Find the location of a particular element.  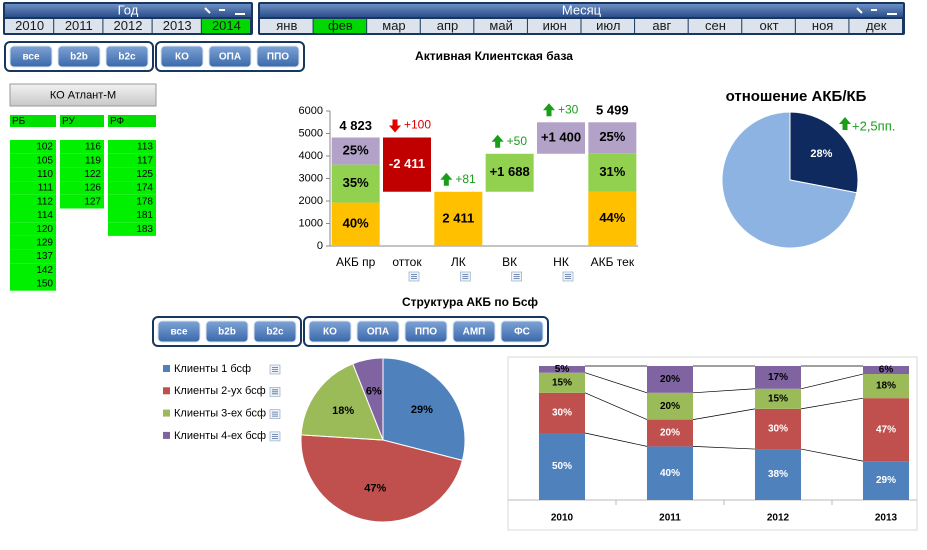

legend-label: Клиенты 2-ух бсф is located at coordinates (220, 391).